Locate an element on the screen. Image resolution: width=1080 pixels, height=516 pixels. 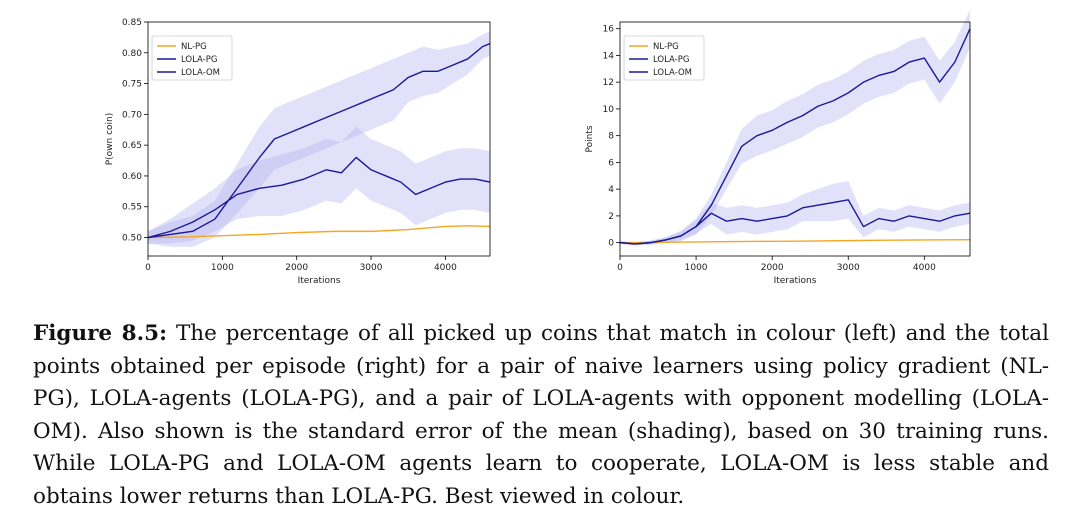
y-tick-label: 6 is located at coordinates (611, 163).